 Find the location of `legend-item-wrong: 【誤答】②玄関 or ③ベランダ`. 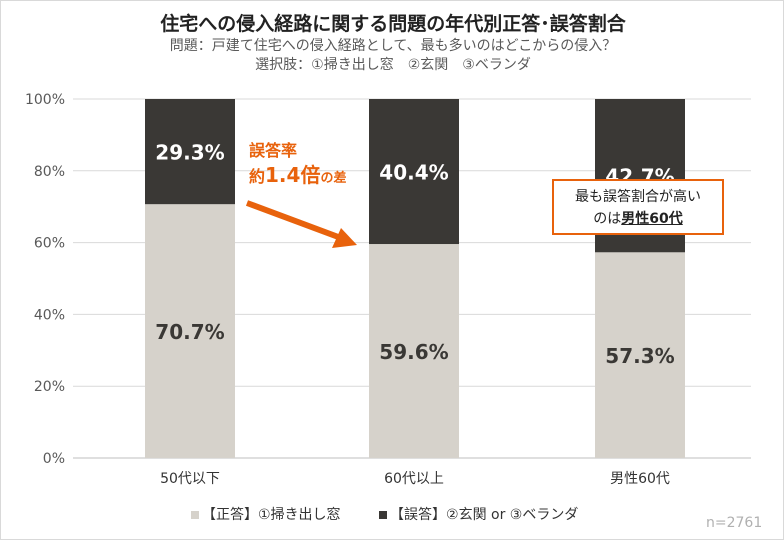

legend-item-wrong: 【誤答】②玄関 or ③ベランダ is located at coordinates (478, 515).